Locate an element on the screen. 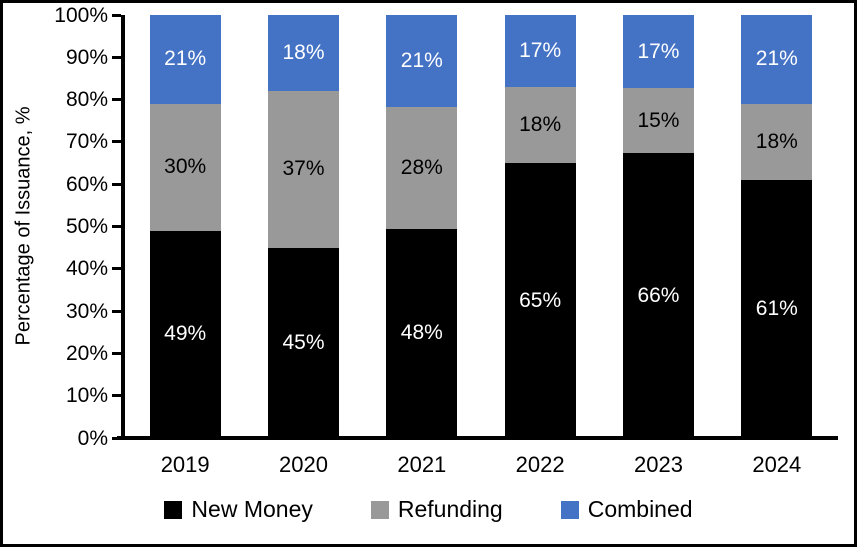 The image size is (857, 547). bar-slot-2019: 49% 30% 21% is located at coordinates (185, 226).